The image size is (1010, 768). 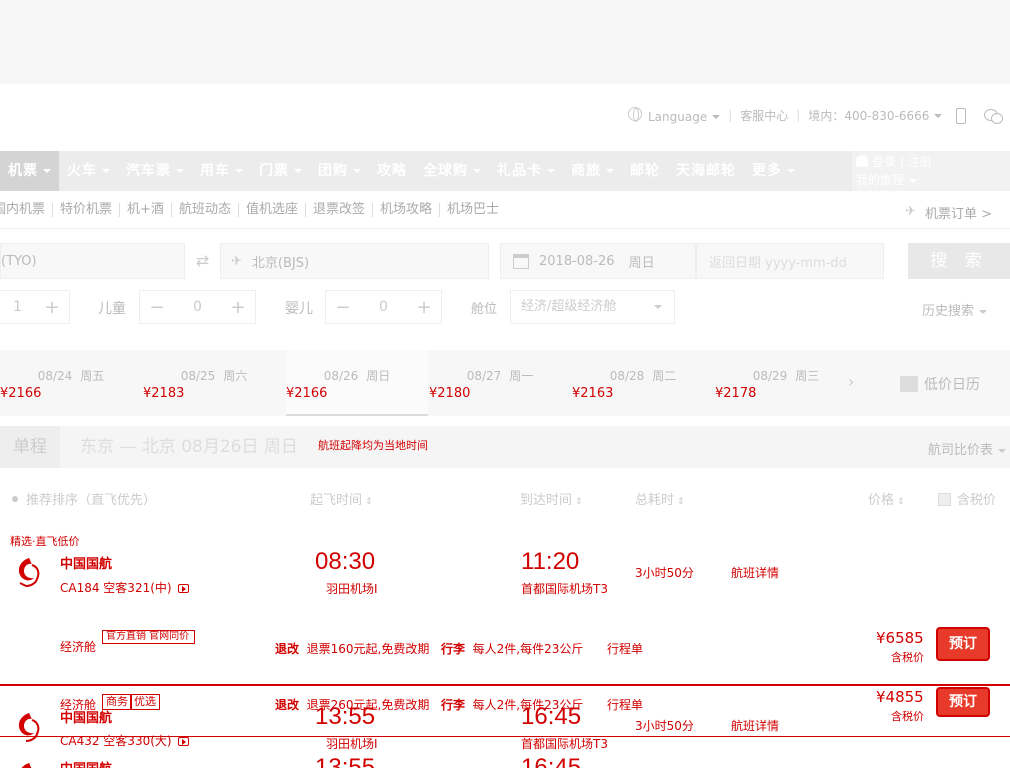 I want to click on date-price: ¥2166, so click(x=21, y=393).